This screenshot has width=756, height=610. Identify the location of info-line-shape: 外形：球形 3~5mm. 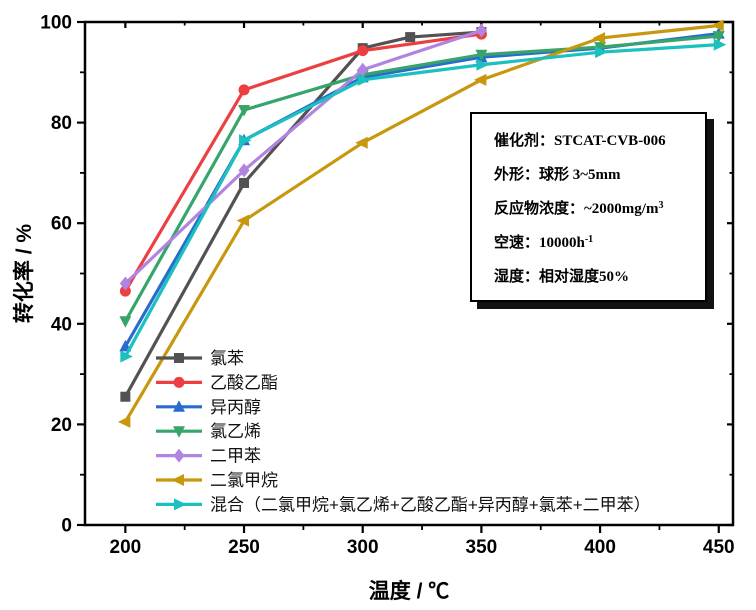
(596, 173).